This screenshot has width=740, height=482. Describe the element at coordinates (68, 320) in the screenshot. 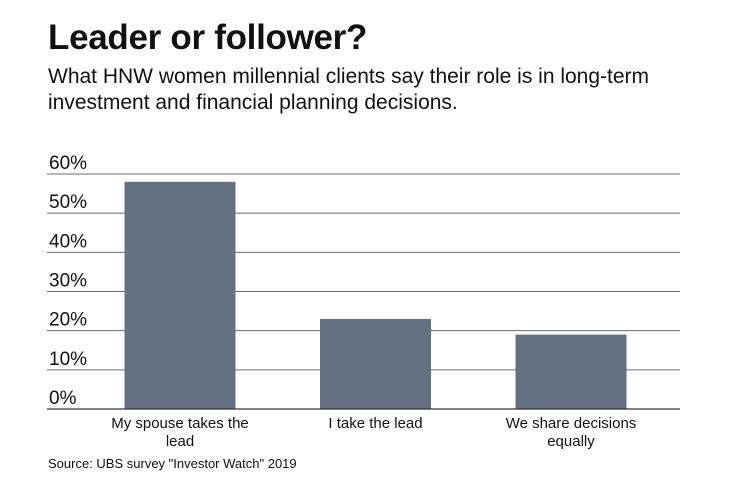

I see `y-tick-label: 20%` at that location.